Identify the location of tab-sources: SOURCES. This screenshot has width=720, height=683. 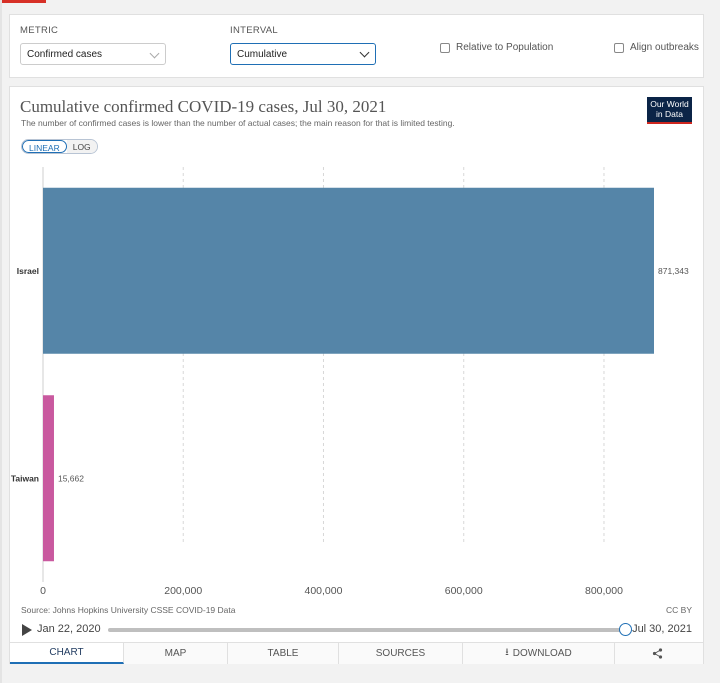
(401, 653).